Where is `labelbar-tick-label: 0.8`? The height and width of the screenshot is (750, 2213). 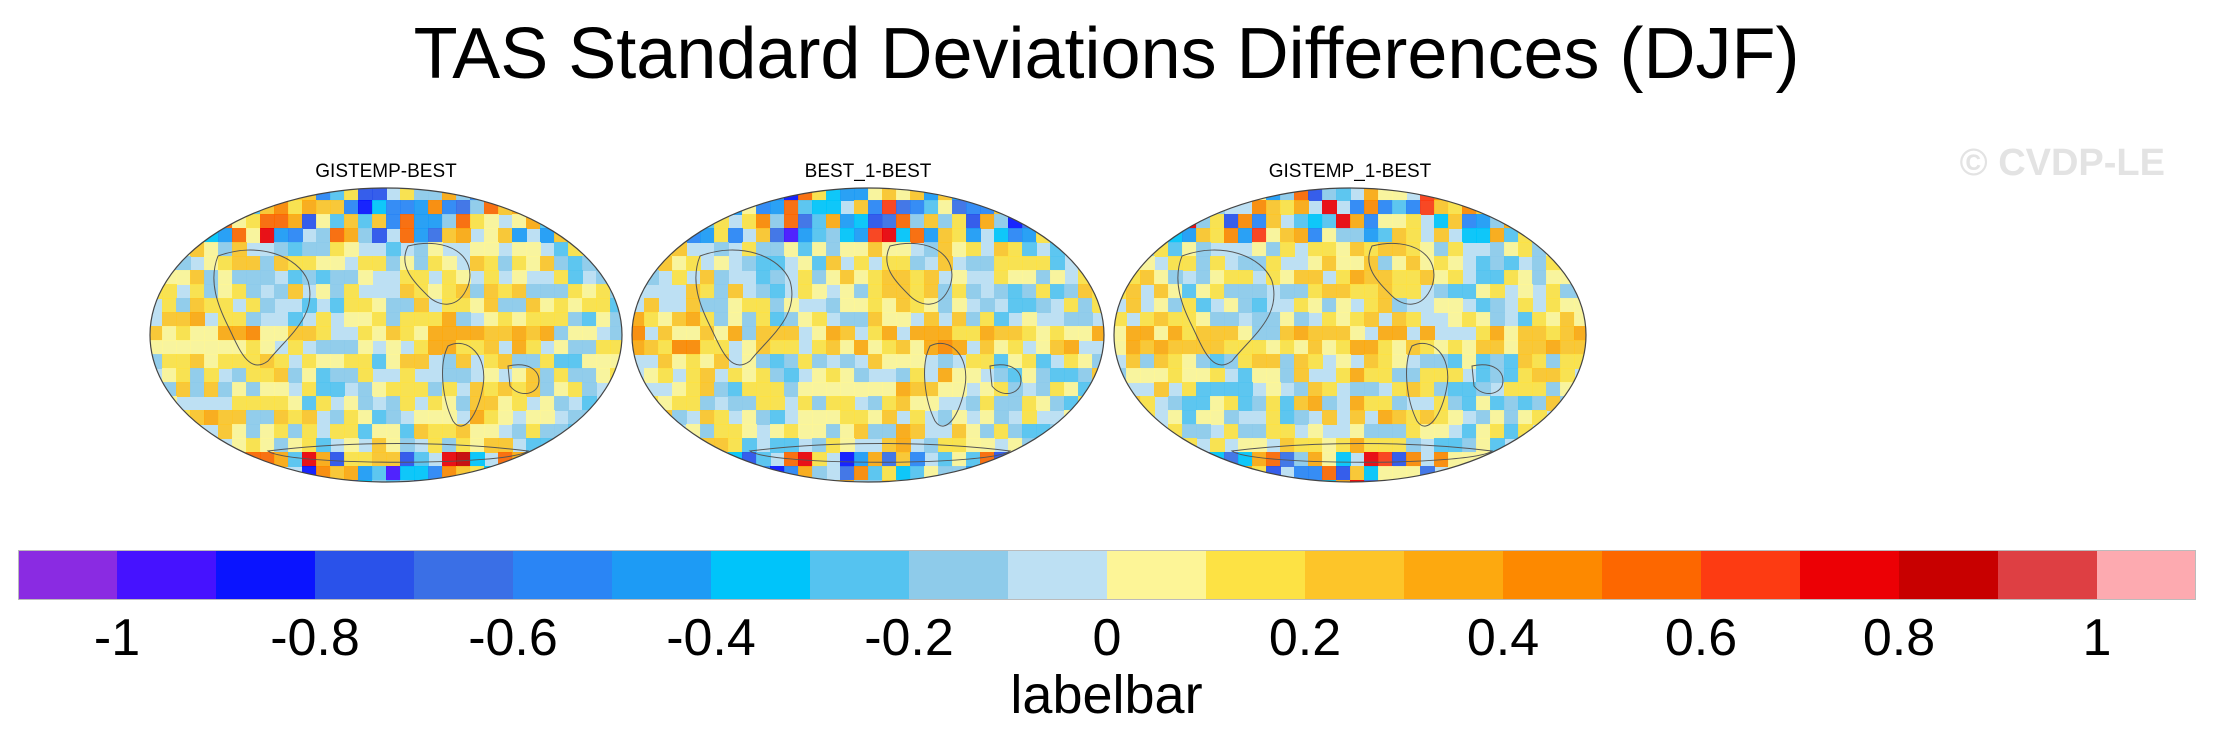
labelbar-tick-label: 0.8 is located at coordinates (1899, 638).